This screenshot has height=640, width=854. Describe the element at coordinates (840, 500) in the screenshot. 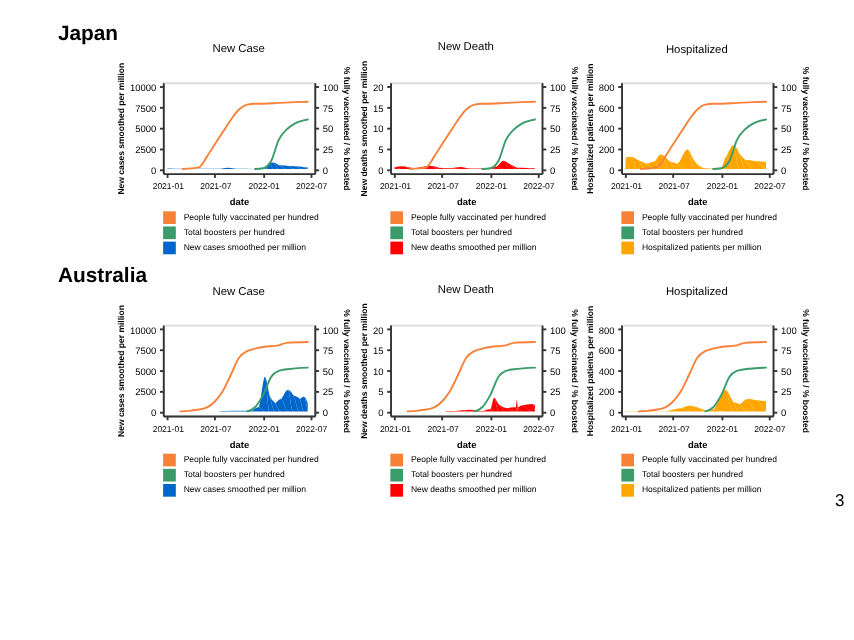

I see `text: 3` at that location.